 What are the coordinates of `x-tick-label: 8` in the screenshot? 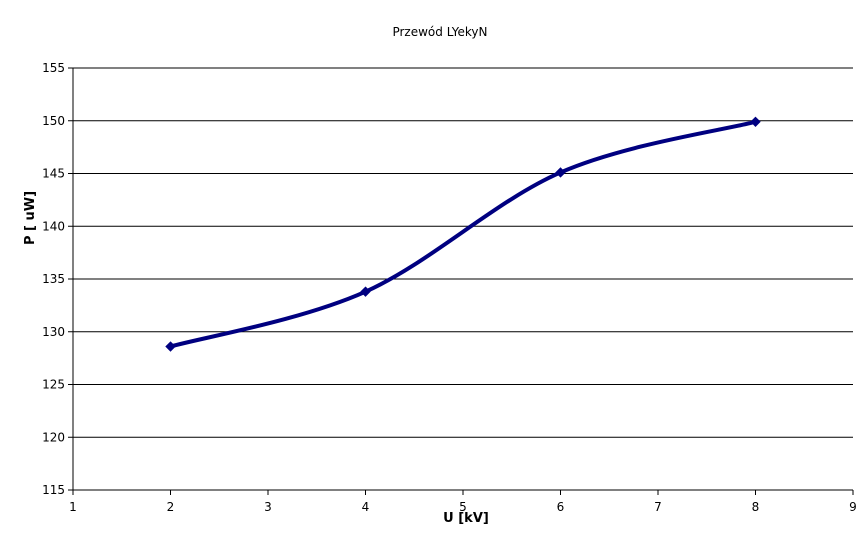 It's located at (756, 507).